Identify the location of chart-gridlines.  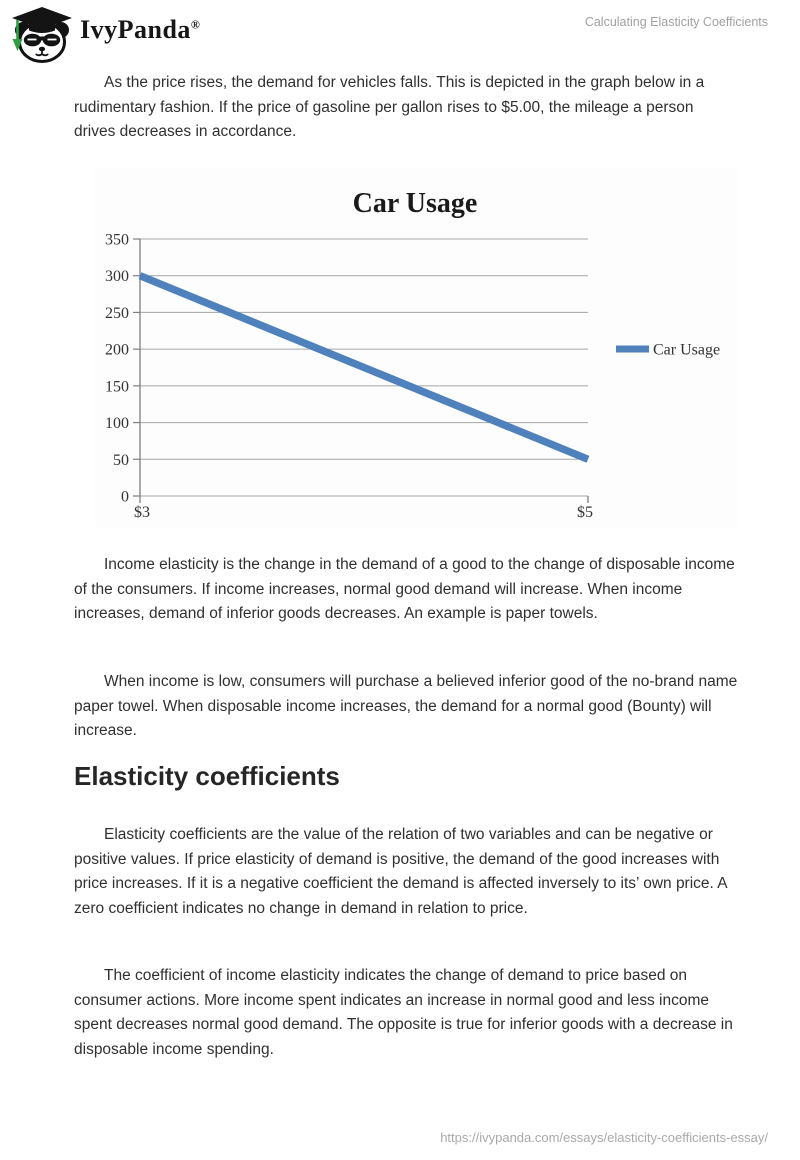
(360, 367).